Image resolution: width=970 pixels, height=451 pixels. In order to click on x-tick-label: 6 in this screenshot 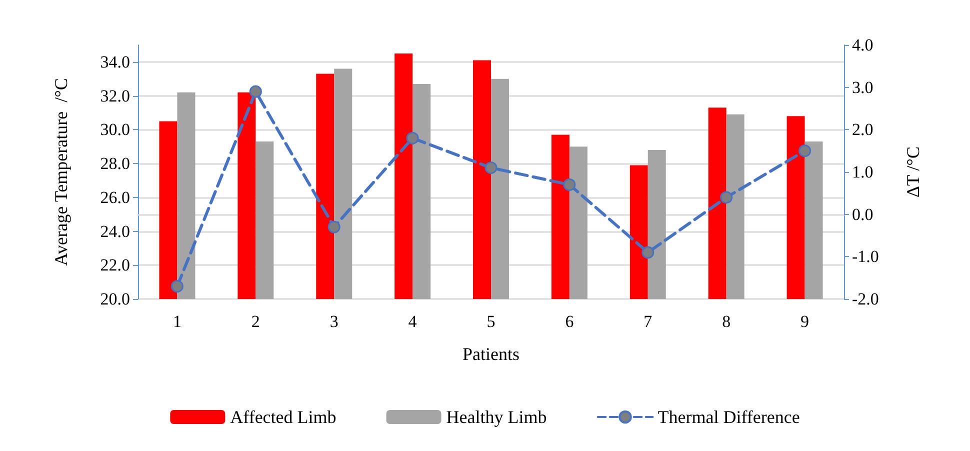, I will do `click(569, 321)`.